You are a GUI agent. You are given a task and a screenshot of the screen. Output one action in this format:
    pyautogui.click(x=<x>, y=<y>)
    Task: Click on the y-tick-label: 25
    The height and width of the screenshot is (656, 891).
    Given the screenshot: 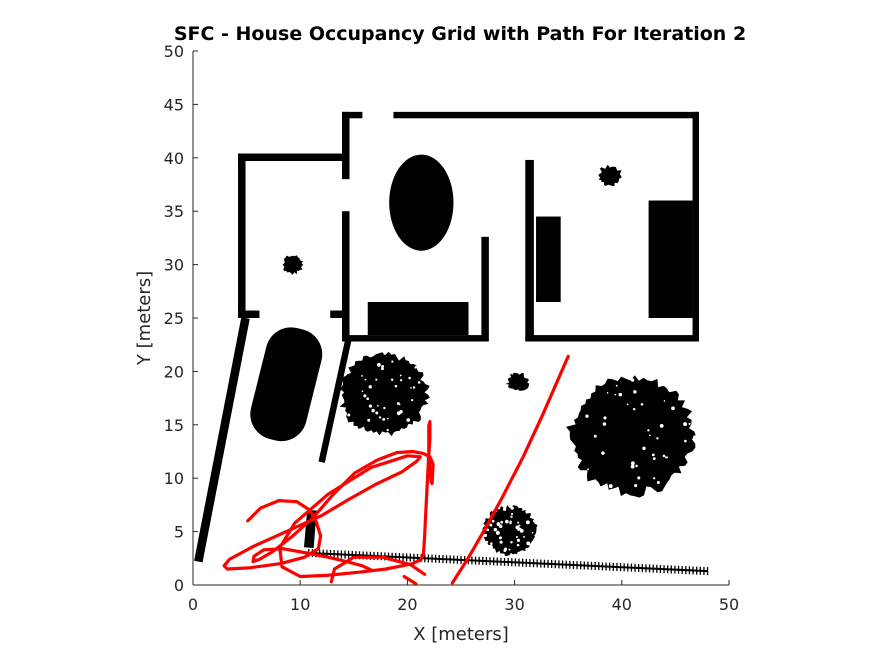 What is the action you would take?
    pyautogui.click(x=174, y=318)
    